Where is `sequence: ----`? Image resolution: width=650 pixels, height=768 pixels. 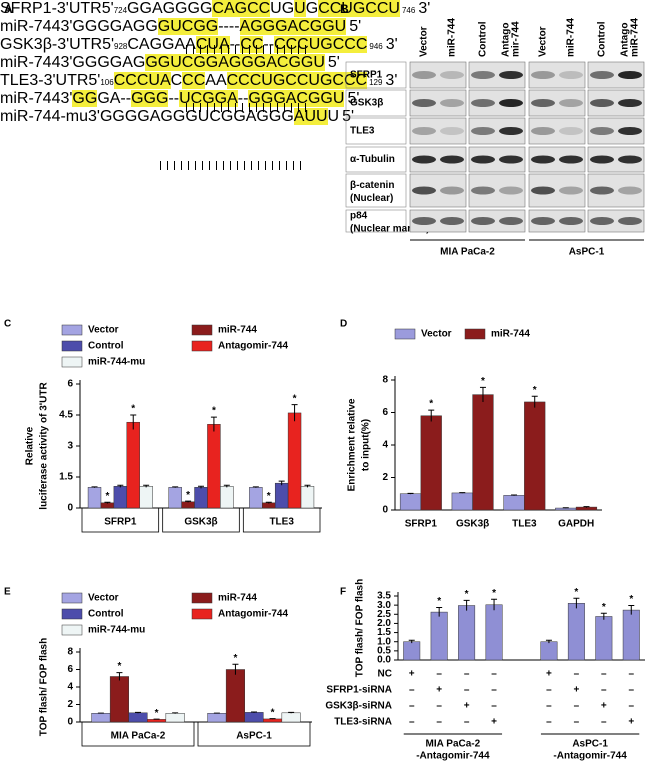 sequence: ---- is located at coordinates (229, 26).